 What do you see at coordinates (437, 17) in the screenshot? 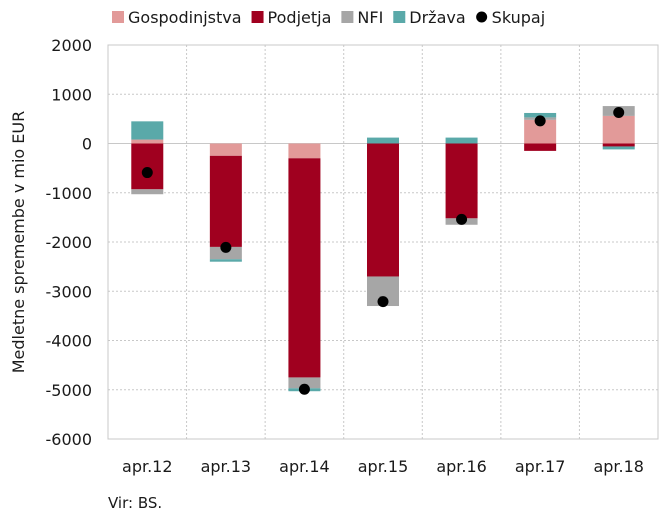
I see `legend-label: Država` at bounding box center [437, 17].